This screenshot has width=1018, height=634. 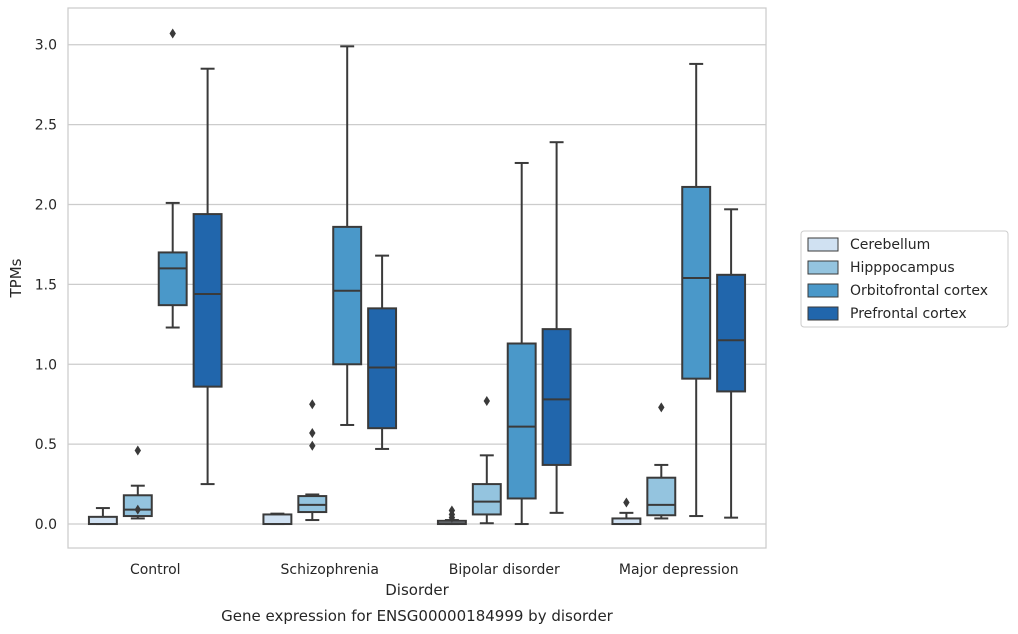 I want to click on box-cerebellum-bipolar-disorder, so click(x=451, y=515).